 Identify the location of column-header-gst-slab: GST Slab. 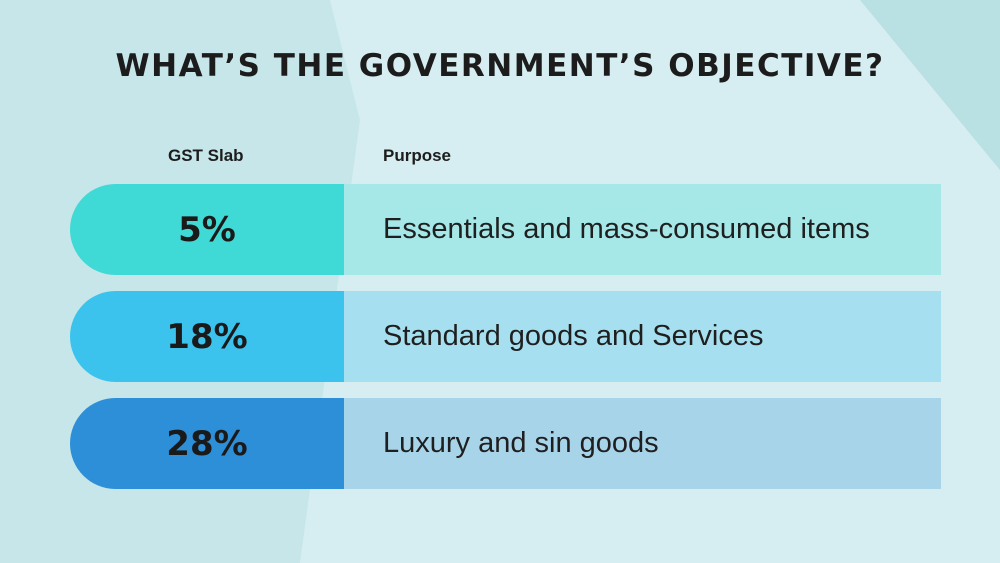
(206, 155).